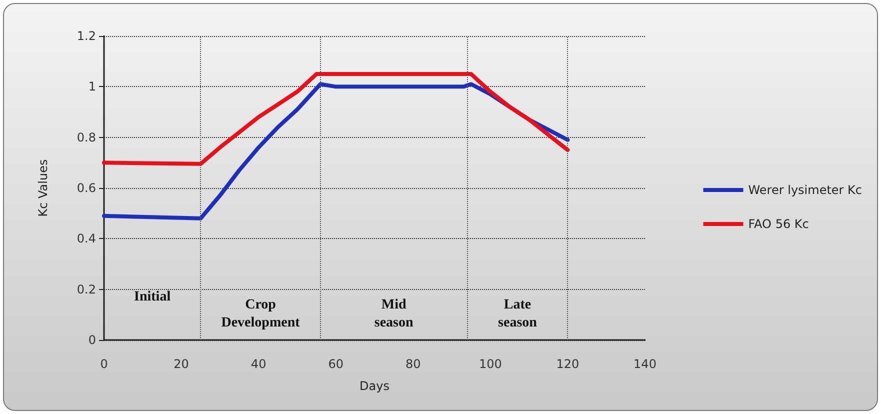 The height and width of the screenshot is (414, 881). What do you see at coordinates (258, 364) in the screenshot?
I see `x-tick-label: 40` at bounding box center [258, 364].